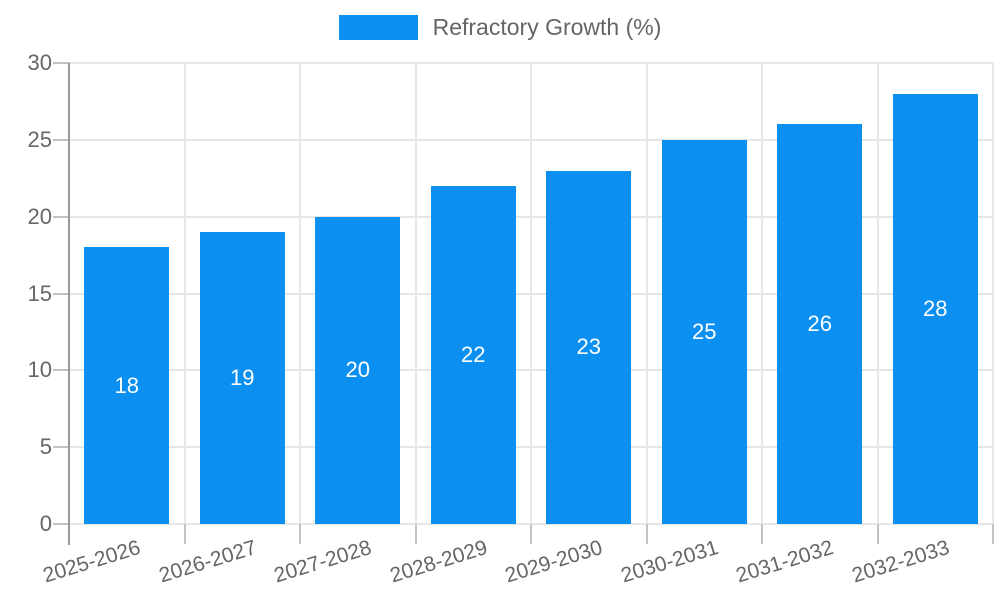 This screenshot has width=1000, height=600. Describe the element at coordinates (820, 324) in the screenshot. I see `bar-2031-2032` at that location.